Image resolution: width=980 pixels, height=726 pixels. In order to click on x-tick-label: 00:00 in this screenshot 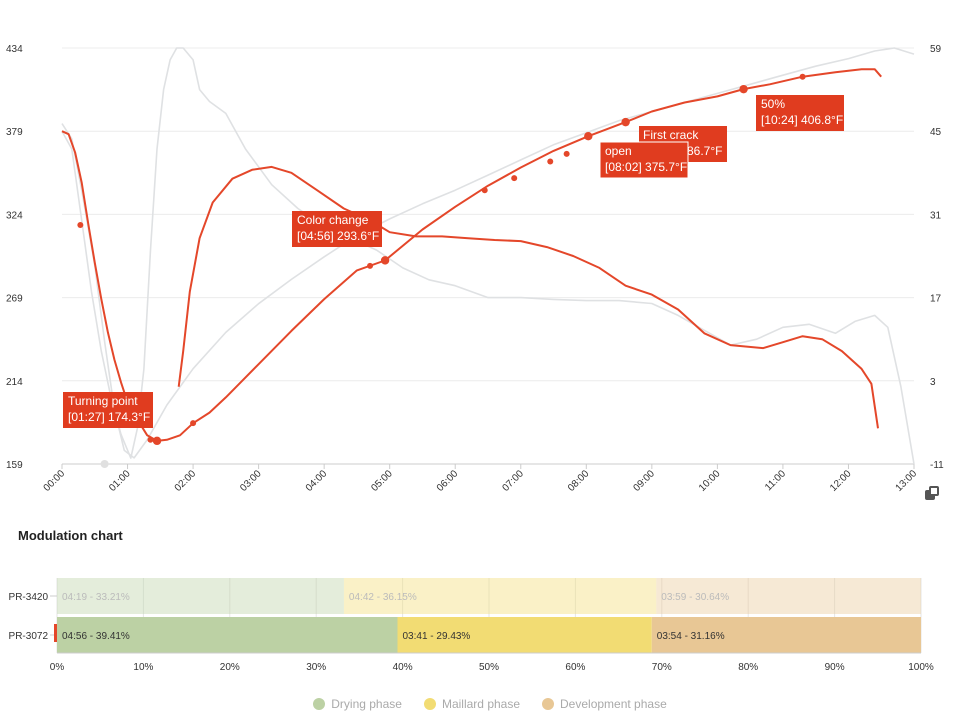, I will do `click(55, 481)`.